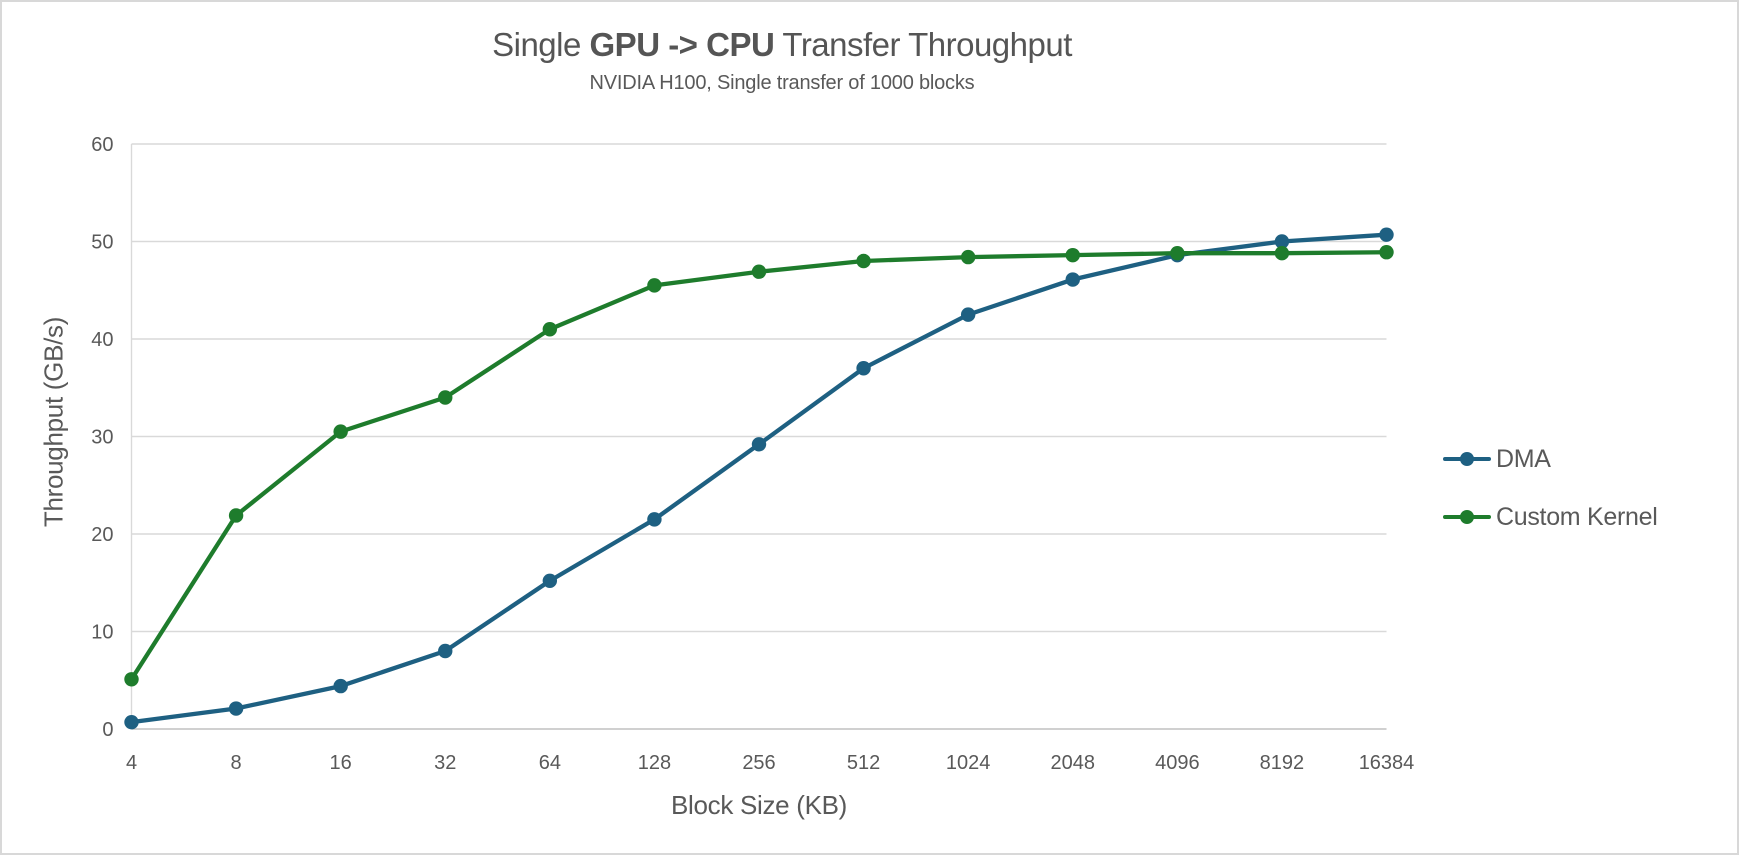  I want to click on legend: DMA Custom Kernel, so click(1550, 488).